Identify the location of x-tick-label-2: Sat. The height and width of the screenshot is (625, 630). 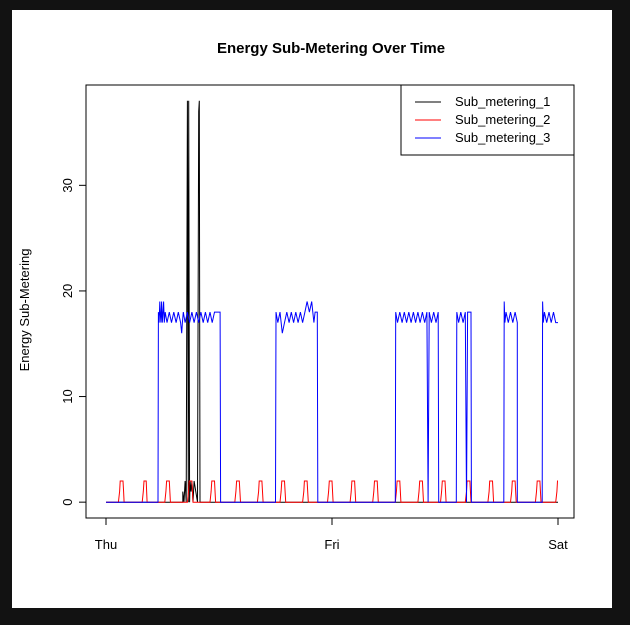
(558, 544).